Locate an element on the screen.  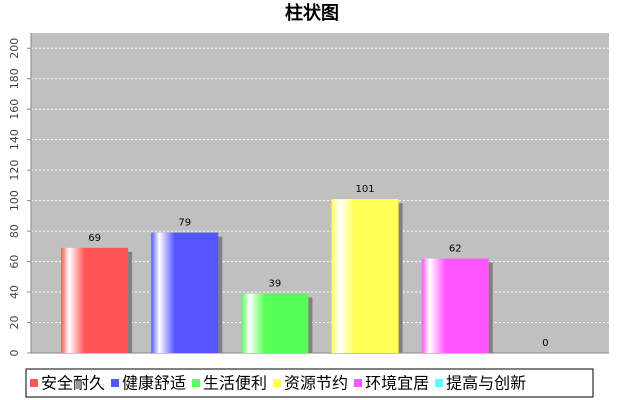
y-tick-label: 80 is located at coordinates (14, 231).